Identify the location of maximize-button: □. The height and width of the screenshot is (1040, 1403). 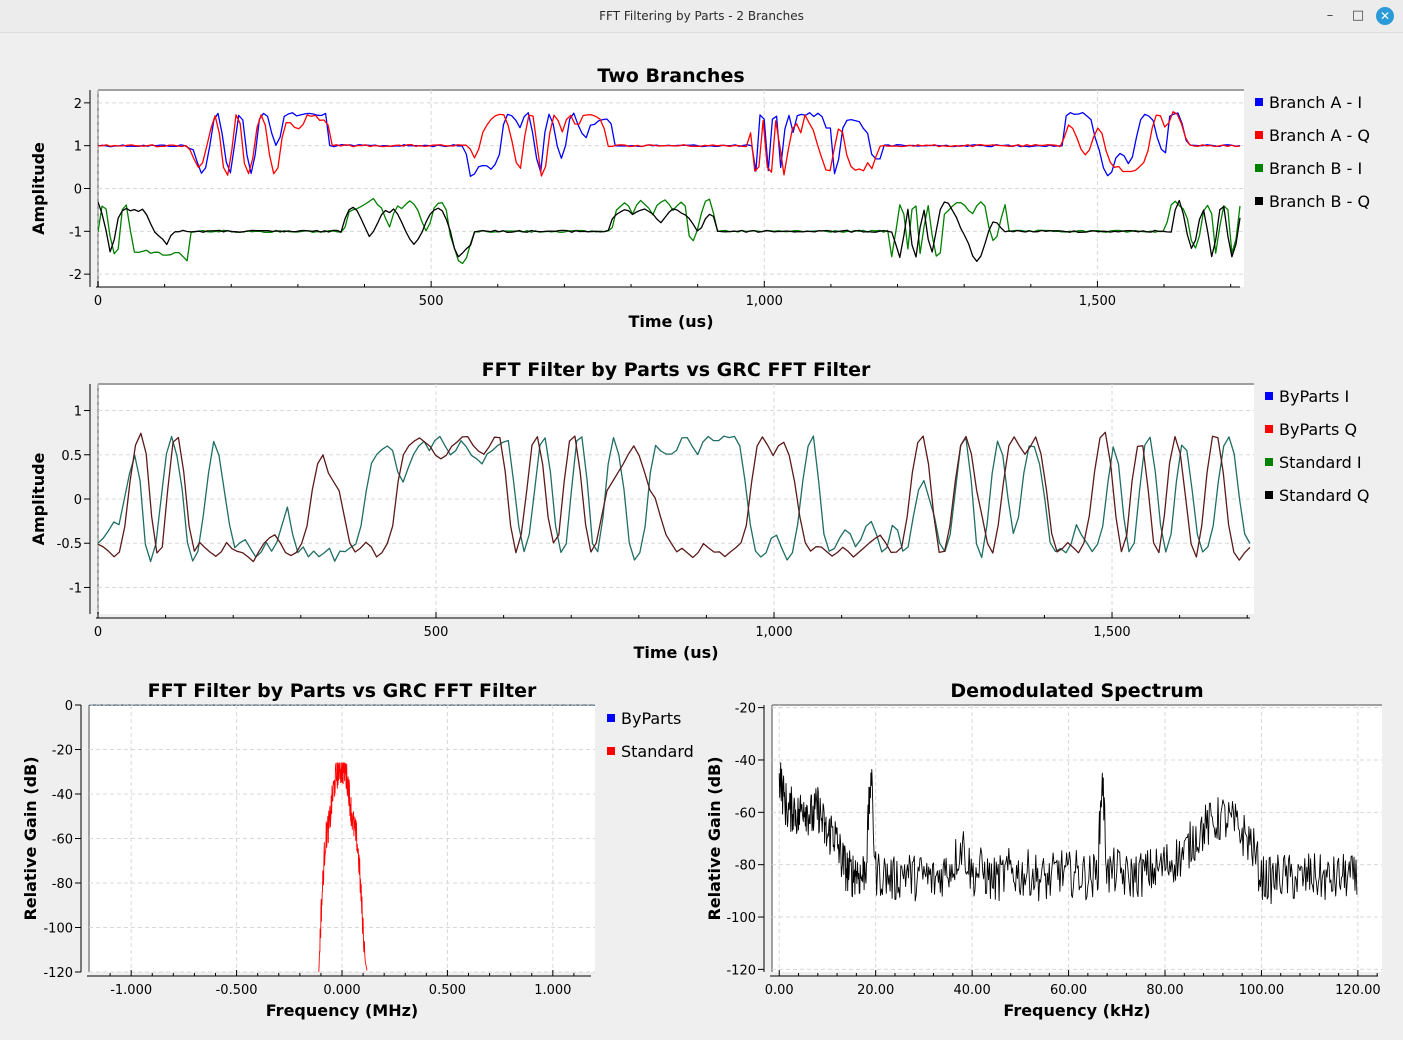
(1358, 15).